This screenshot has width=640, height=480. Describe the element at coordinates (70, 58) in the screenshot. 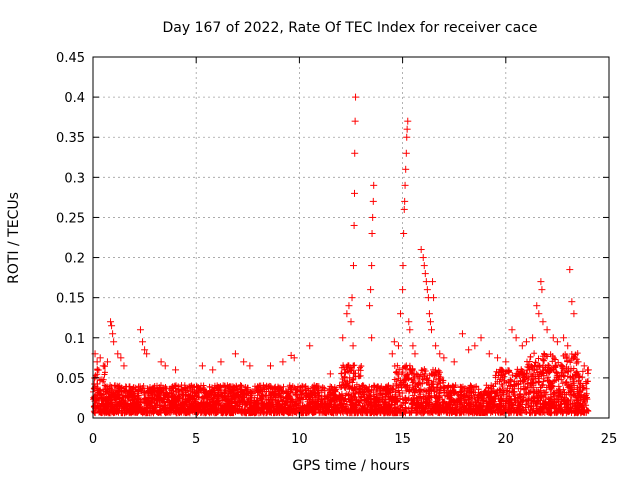

I see `y-tick-label: 0.45` at that location.